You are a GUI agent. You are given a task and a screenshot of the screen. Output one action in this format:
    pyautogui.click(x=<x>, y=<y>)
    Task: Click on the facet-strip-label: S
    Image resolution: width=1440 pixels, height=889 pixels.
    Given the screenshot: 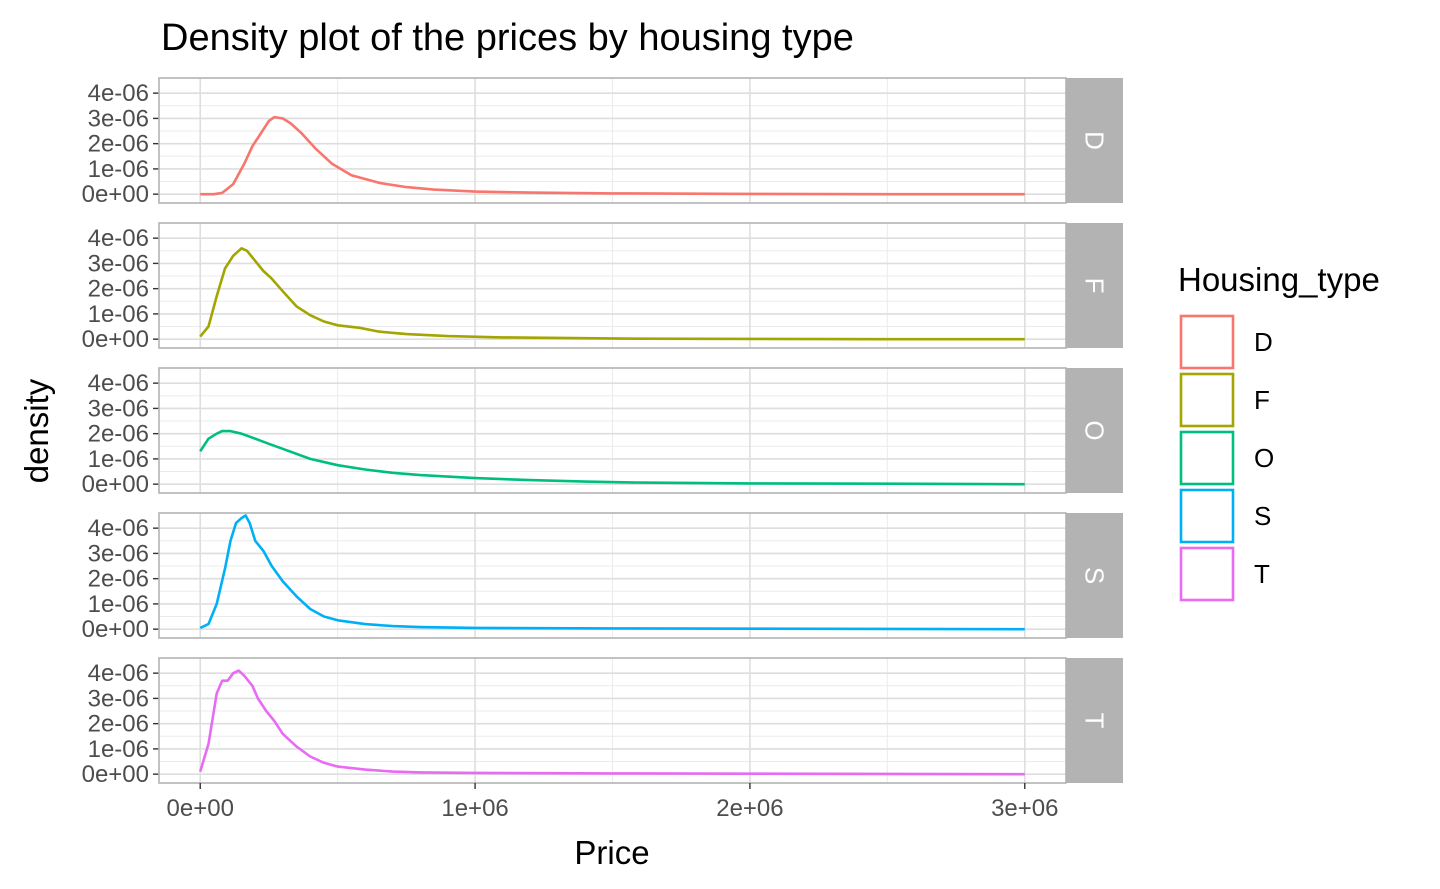 What is the action you would take?
    pyautogui.click(x=1095, y=575)
    